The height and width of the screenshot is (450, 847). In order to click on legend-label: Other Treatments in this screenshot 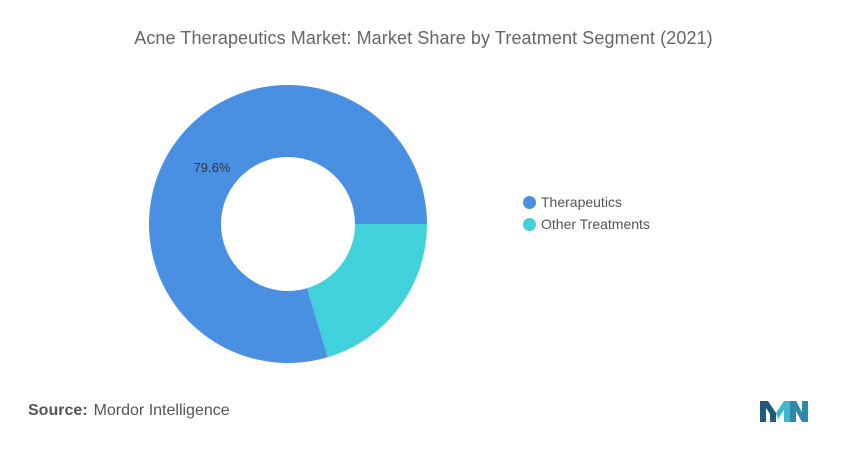, I will do `click(595, 224)`.